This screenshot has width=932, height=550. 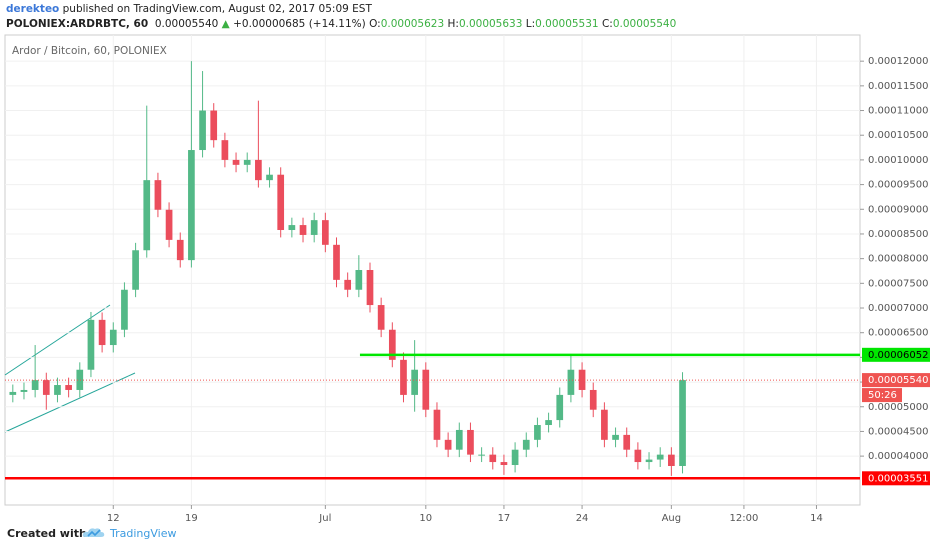 What do you see at coordinates (375, 24) in the screenshot?
I see `ohlc-label: O:` at bounding box center [375, 24].